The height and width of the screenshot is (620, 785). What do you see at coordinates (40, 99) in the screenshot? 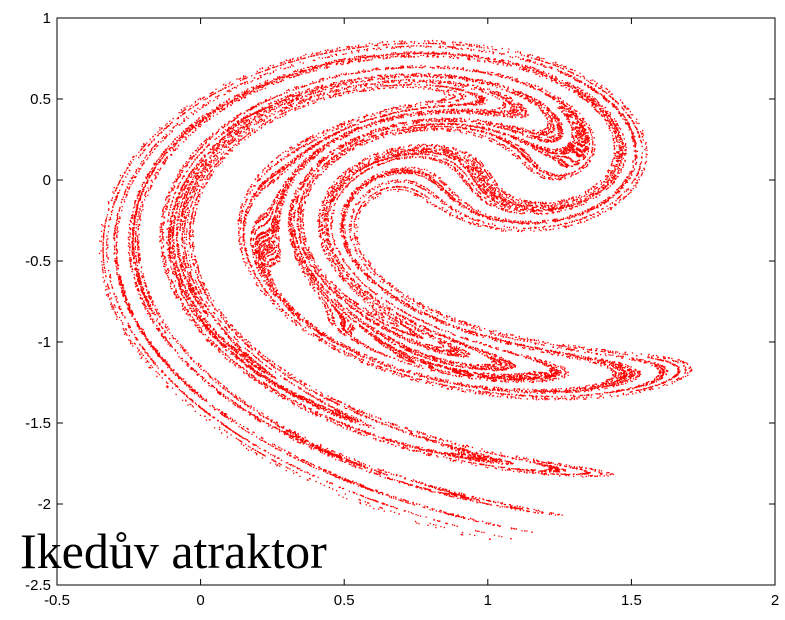
I see `y-tick-label: 0.5` at bounding box center [40, 99].